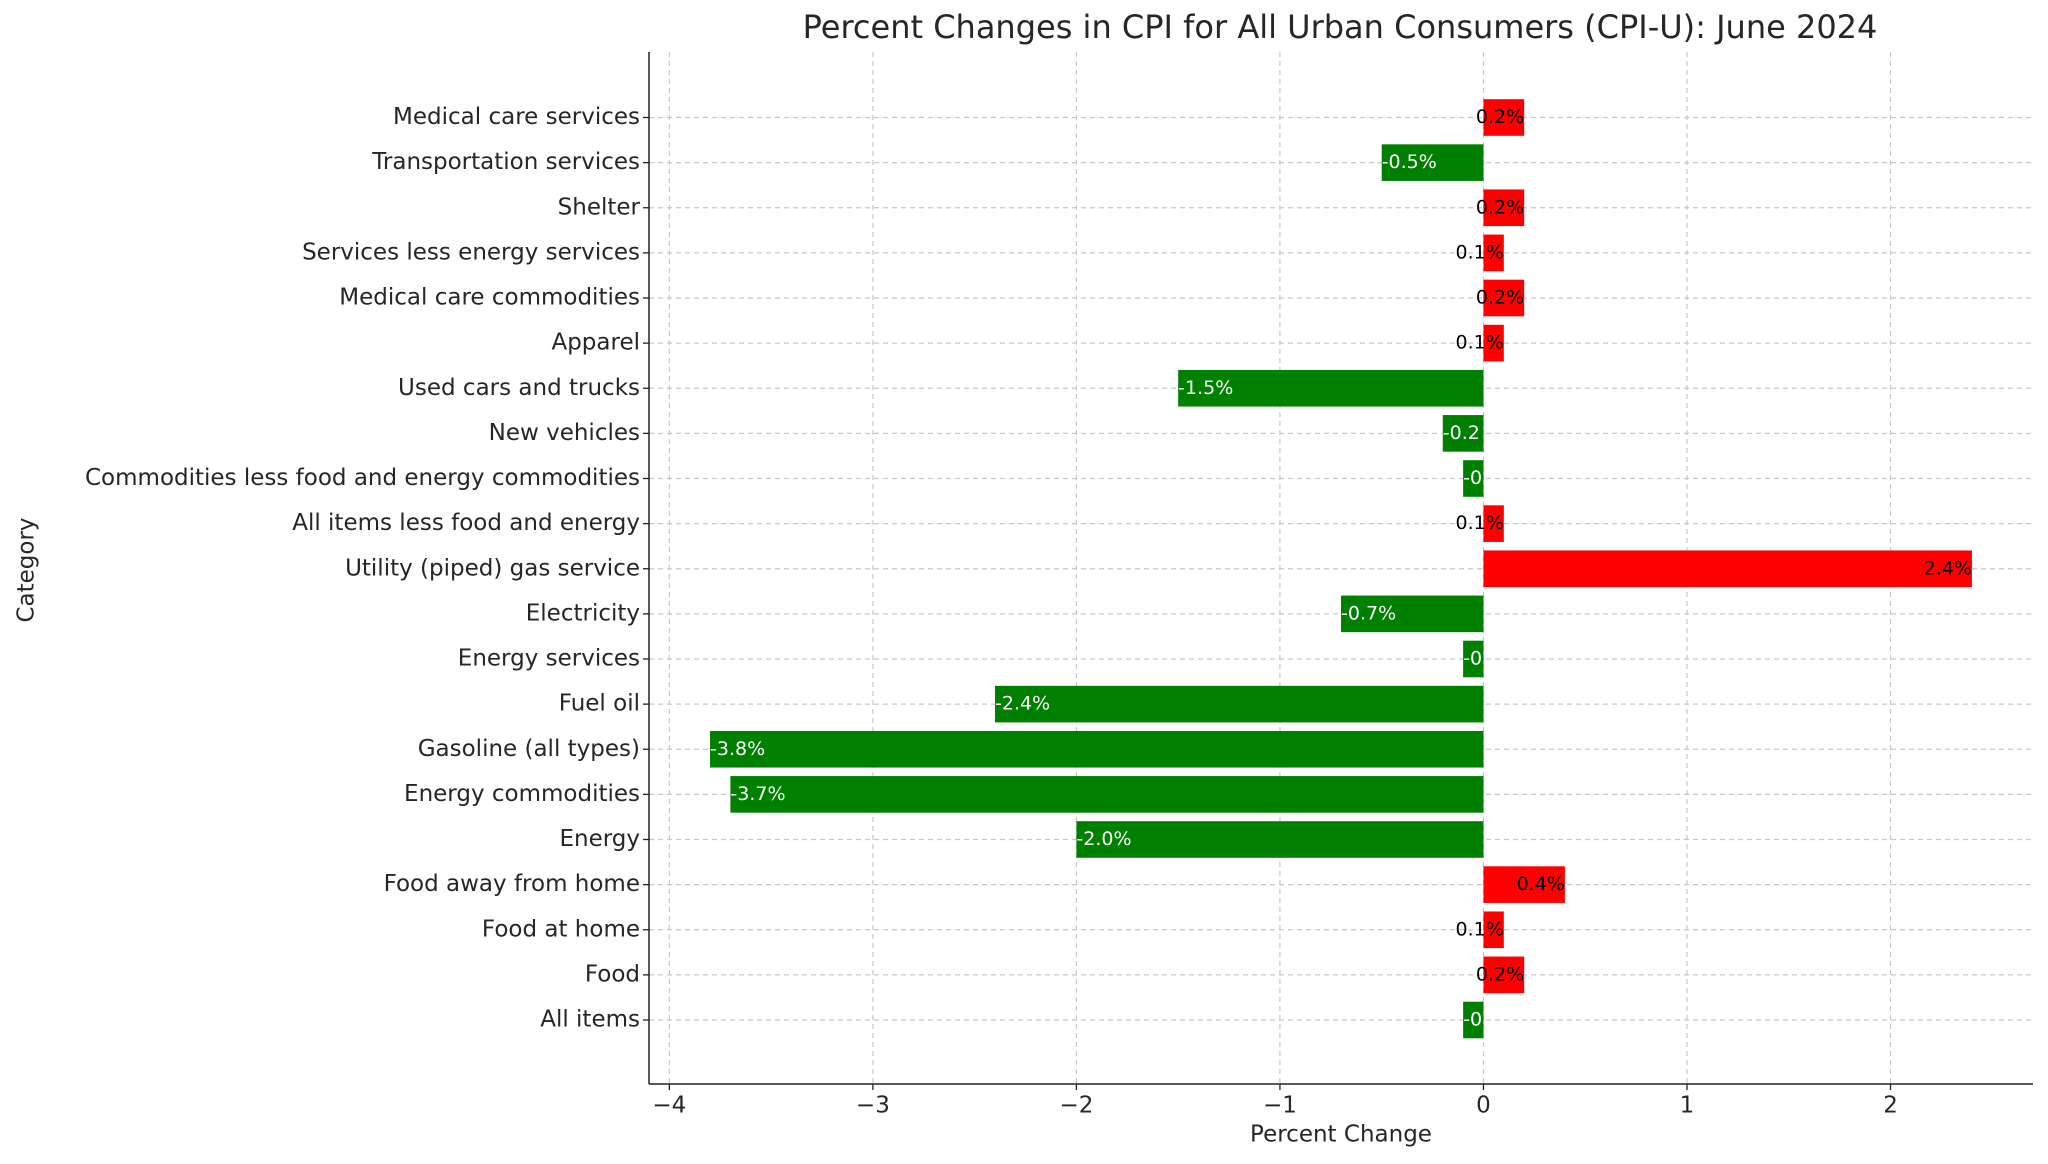 This screenshot has width=2048, height=1164. Describe the element at coordinates (599, 207) in the screenshot. I see `y-tick-label: Shelter` at that location.